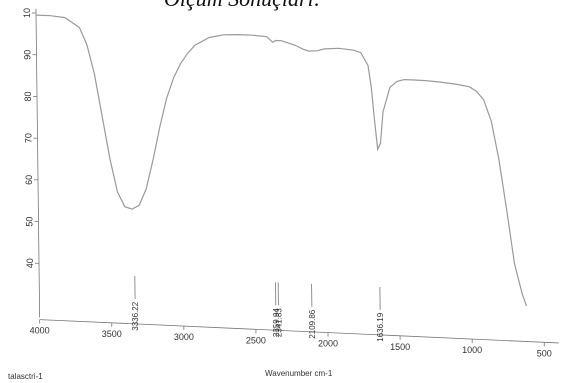  I want to click on peak-label: 3336.22, so click(135, 315).